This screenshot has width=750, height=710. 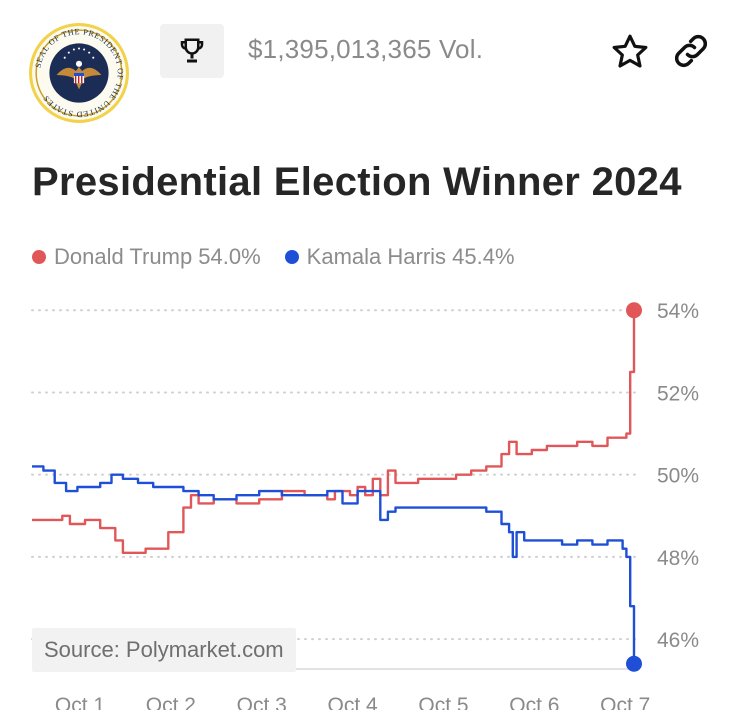 What do you see at coordinates (366, 49) in the screenshot?
I see `volume-text: $1,395,013,365 Vol.` at bounding box center [366, 49].